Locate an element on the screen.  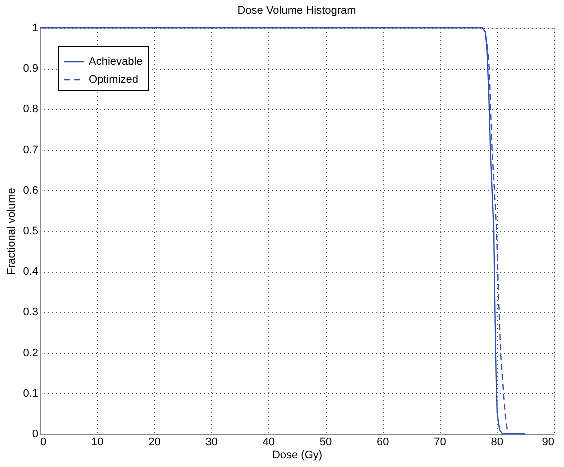
y-tick-label: 0.4 is located at coordinates (30, 272).